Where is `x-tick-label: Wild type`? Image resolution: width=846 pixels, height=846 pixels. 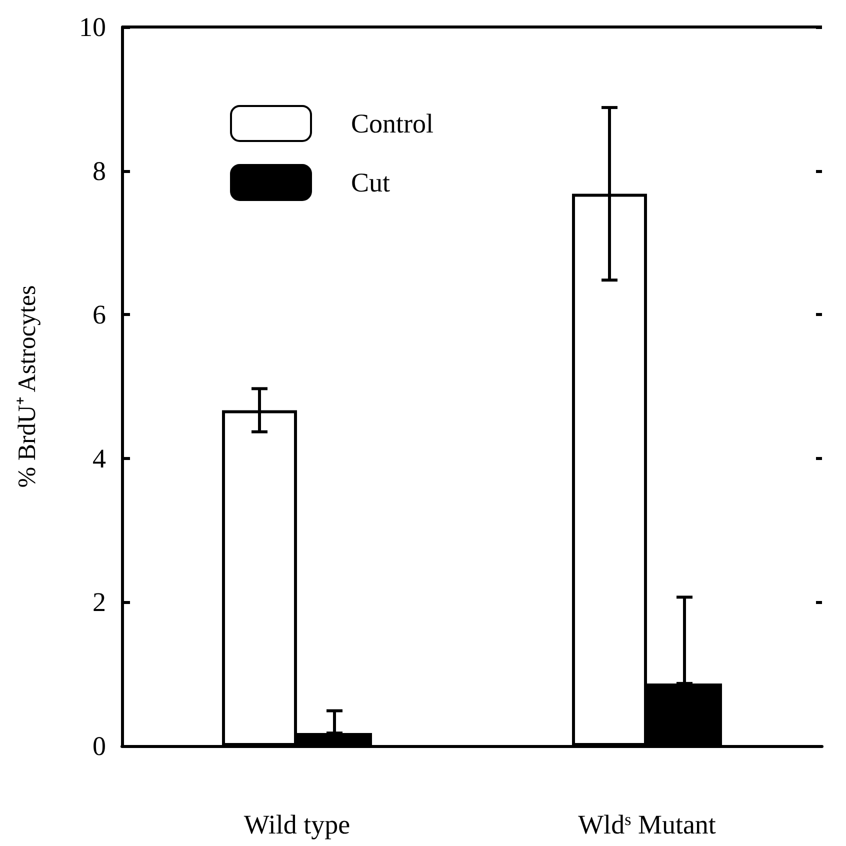
x-tick-label: Wild type is located at coordinates (297, 825).